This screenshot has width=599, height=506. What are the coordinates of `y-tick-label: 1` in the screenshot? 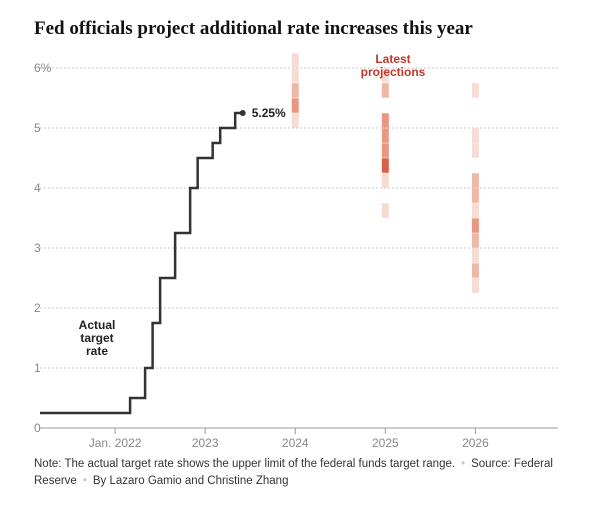 It's located at (37, 368).